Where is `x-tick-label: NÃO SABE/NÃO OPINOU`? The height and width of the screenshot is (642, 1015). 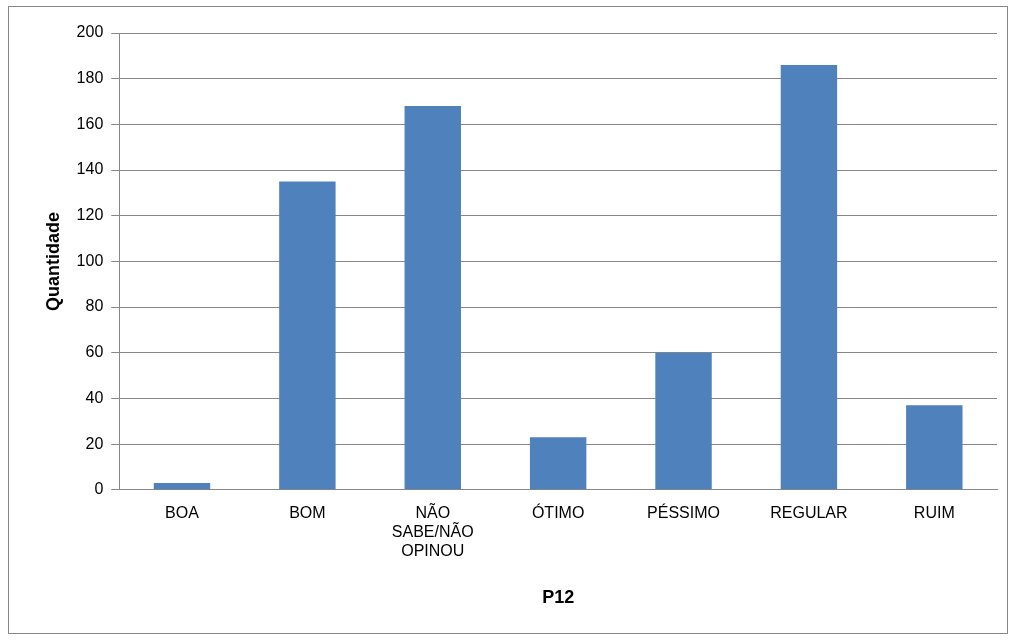 x-tick-label: NÃO SABE/NÃO OPINOU is located at coordinates (432, 530).